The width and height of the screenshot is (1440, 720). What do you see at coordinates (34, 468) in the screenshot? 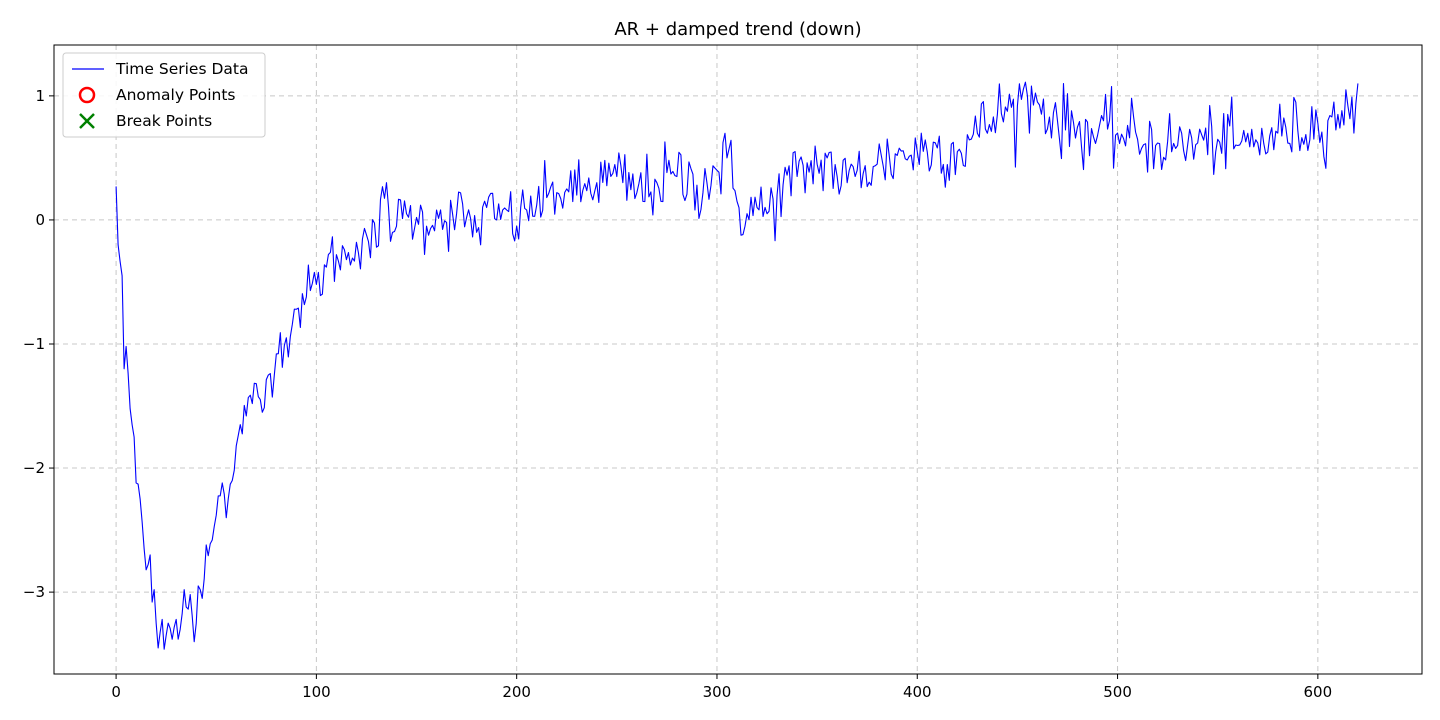
I see `y-tick-label: −2` at bounding box center [34, 468].